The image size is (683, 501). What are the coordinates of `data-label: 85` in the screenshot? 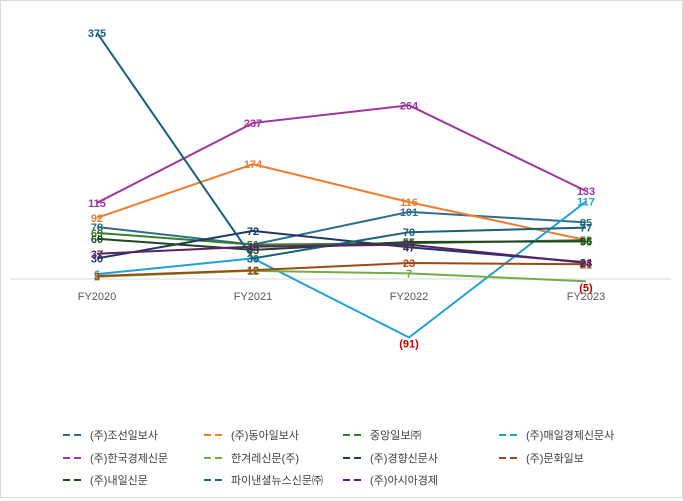 It's located at (586, 223).